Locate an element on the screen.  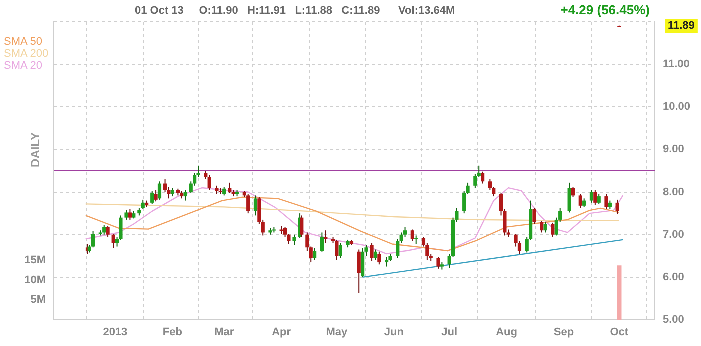
x-tick-label: Aug is located at coordinates (507, 332).